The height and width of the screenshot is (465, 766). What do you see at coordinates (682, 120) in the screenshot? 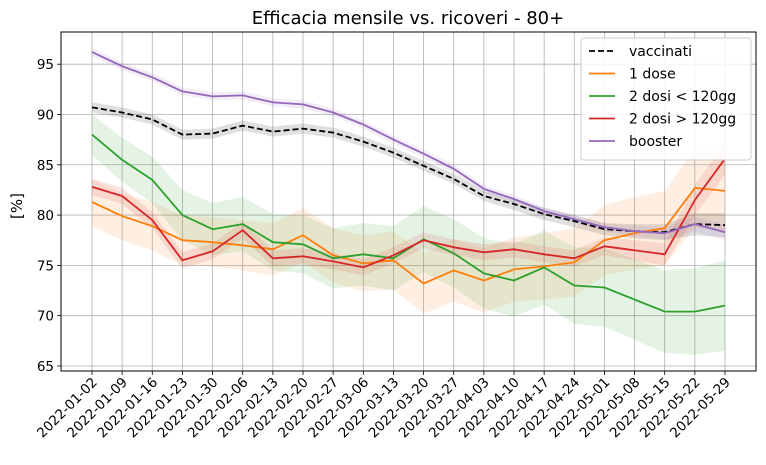
I see `legend-label: 2 dosi > 120gg` at bounding box center [682, 120].